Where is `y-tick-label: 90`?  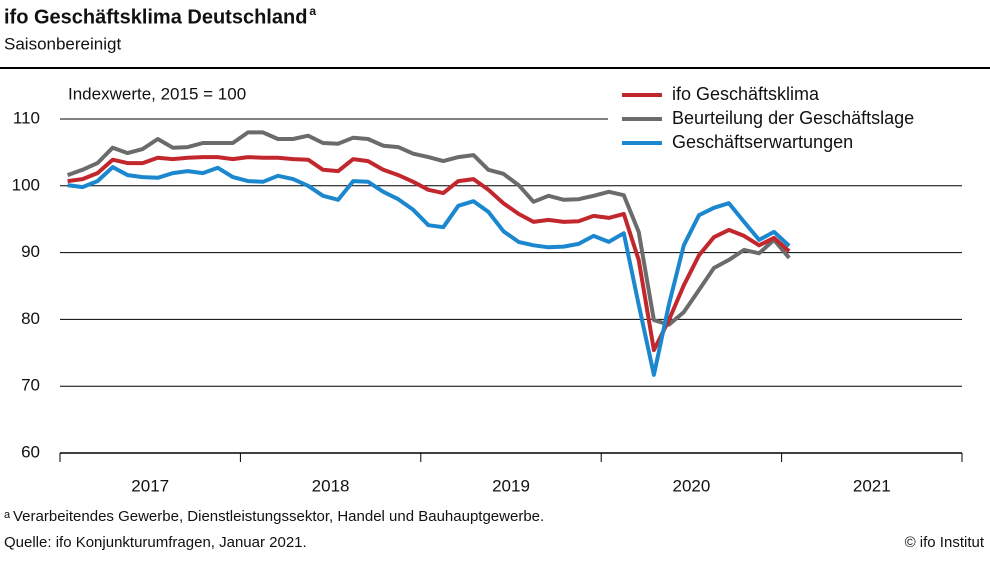
y-tick-label: 90 is located at coordinates (30, 251).